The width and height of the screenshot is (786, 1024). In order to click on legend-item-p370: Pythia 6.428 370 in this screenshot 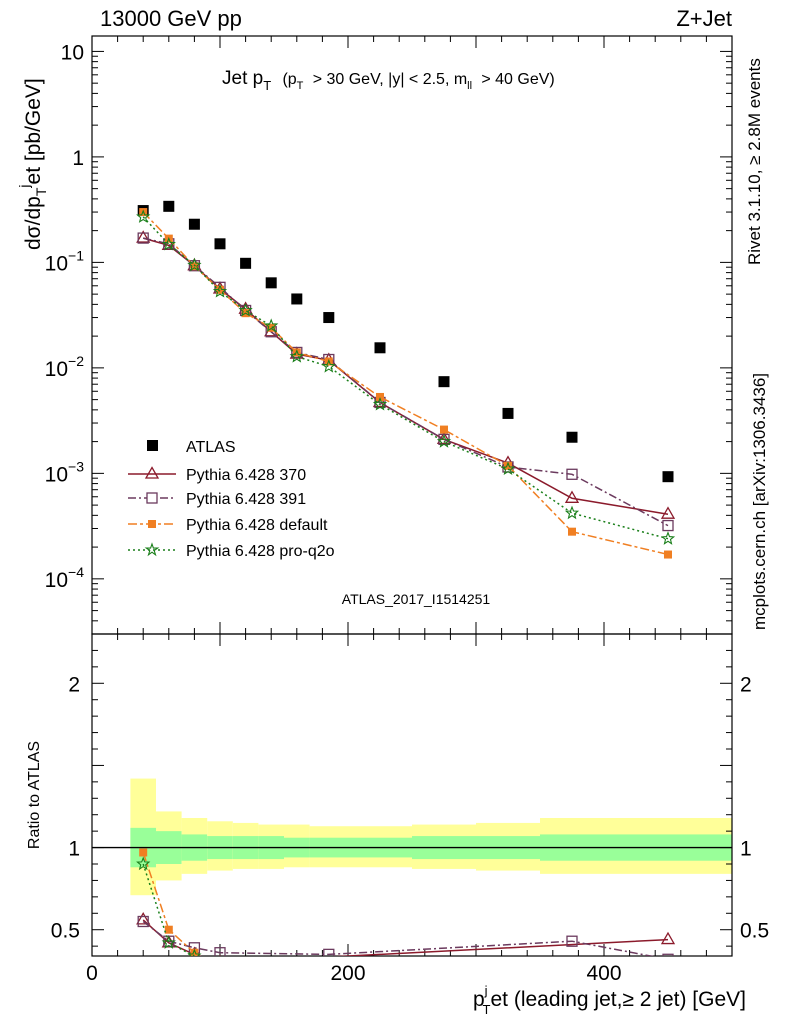, I will do `click(217, 475)`.